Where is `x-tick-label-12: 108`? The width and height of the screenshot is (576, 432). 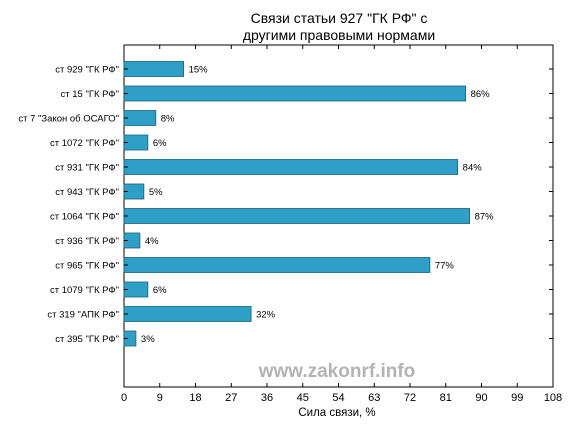
x-tick-label-12: 108 is located at coordinates (553, 398).